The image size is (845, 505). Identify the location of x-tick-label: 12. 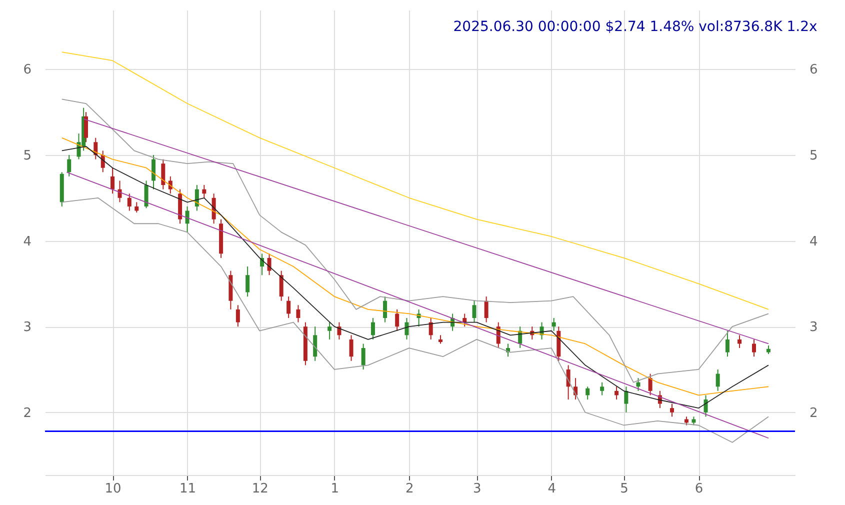
(260, 489).